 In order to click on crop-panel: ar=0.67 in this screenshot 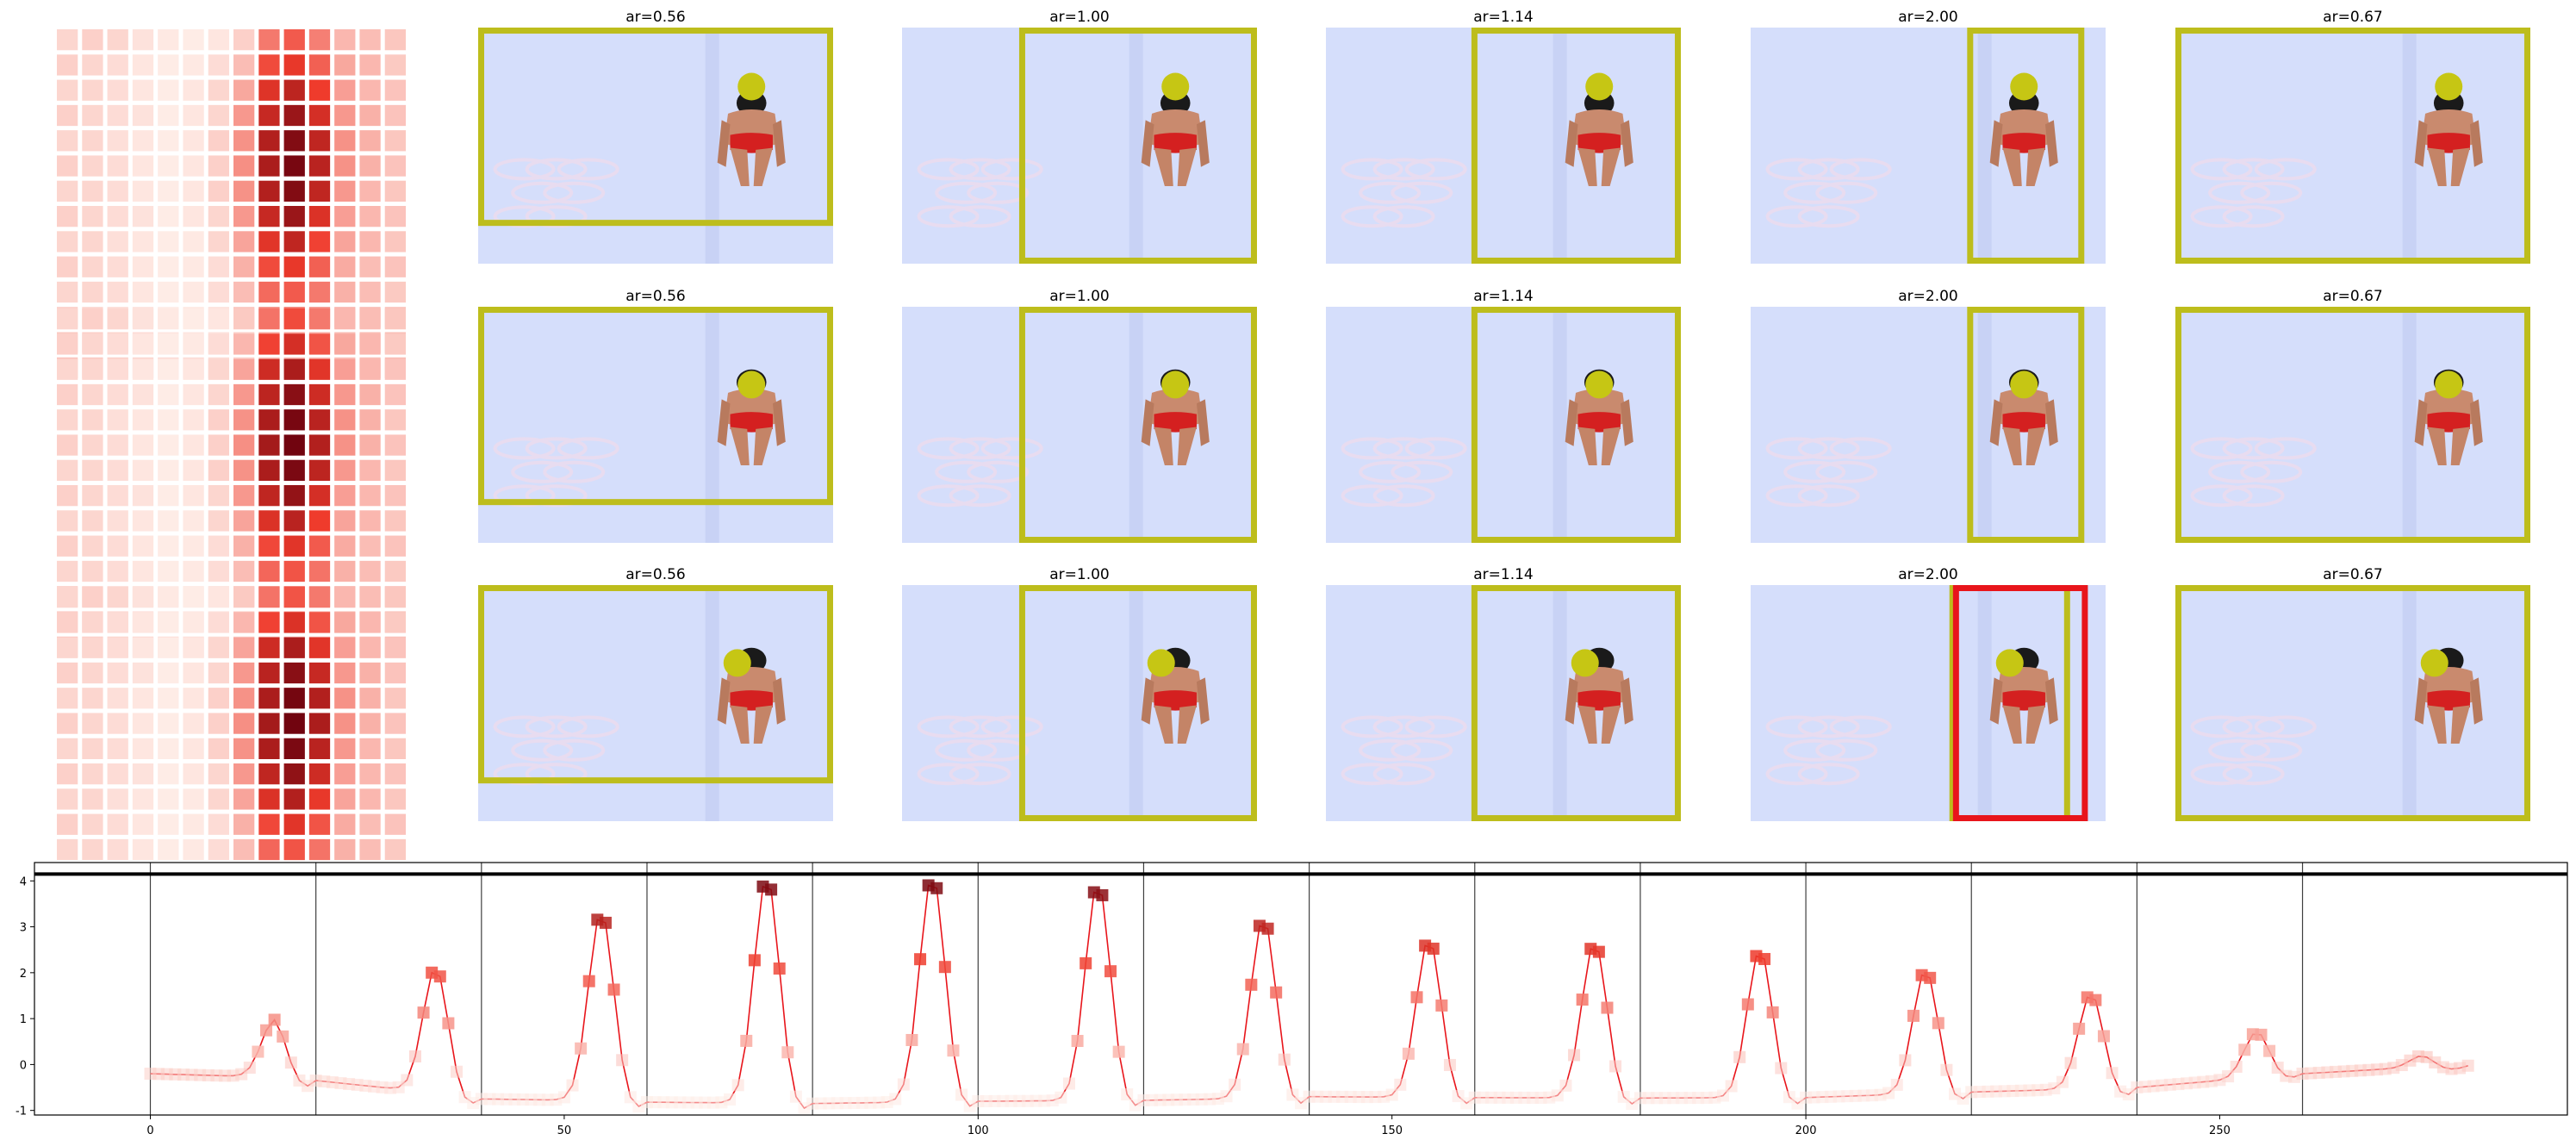, I will do `click(2353, 415)`.